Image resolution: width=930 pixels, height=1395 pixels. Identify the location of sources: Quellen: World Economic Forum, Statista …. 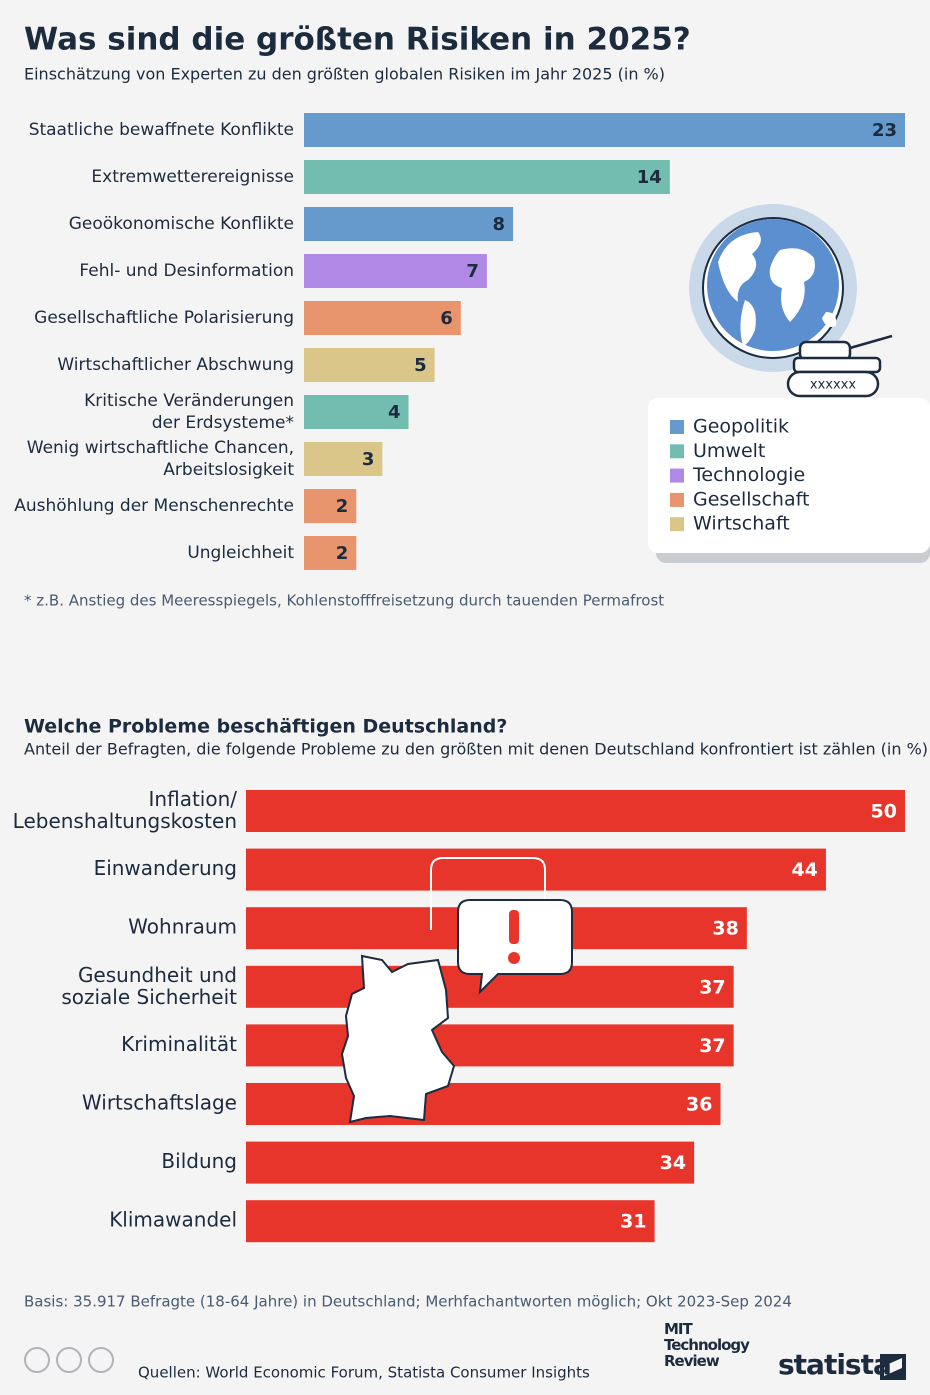
(364, 1373).